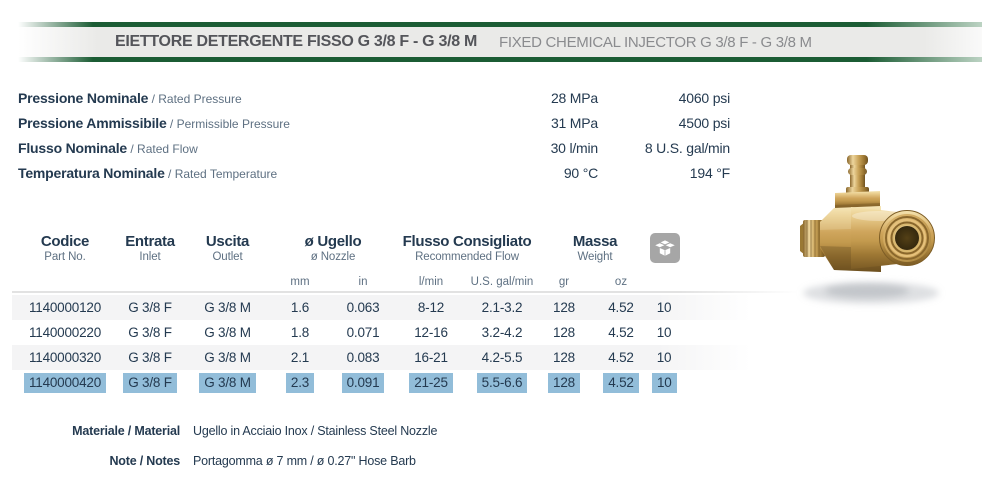  I want to click on cell-value: 0.063, so click(363, 307).